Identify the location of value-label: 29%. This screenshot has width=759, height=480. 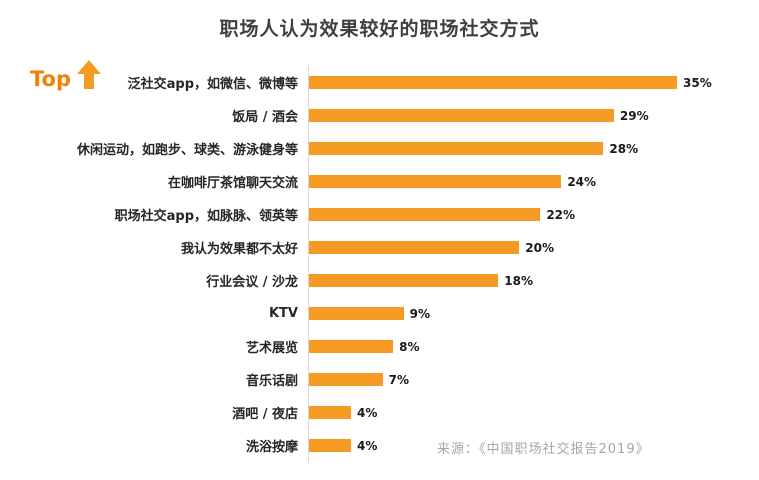
(634, 115).